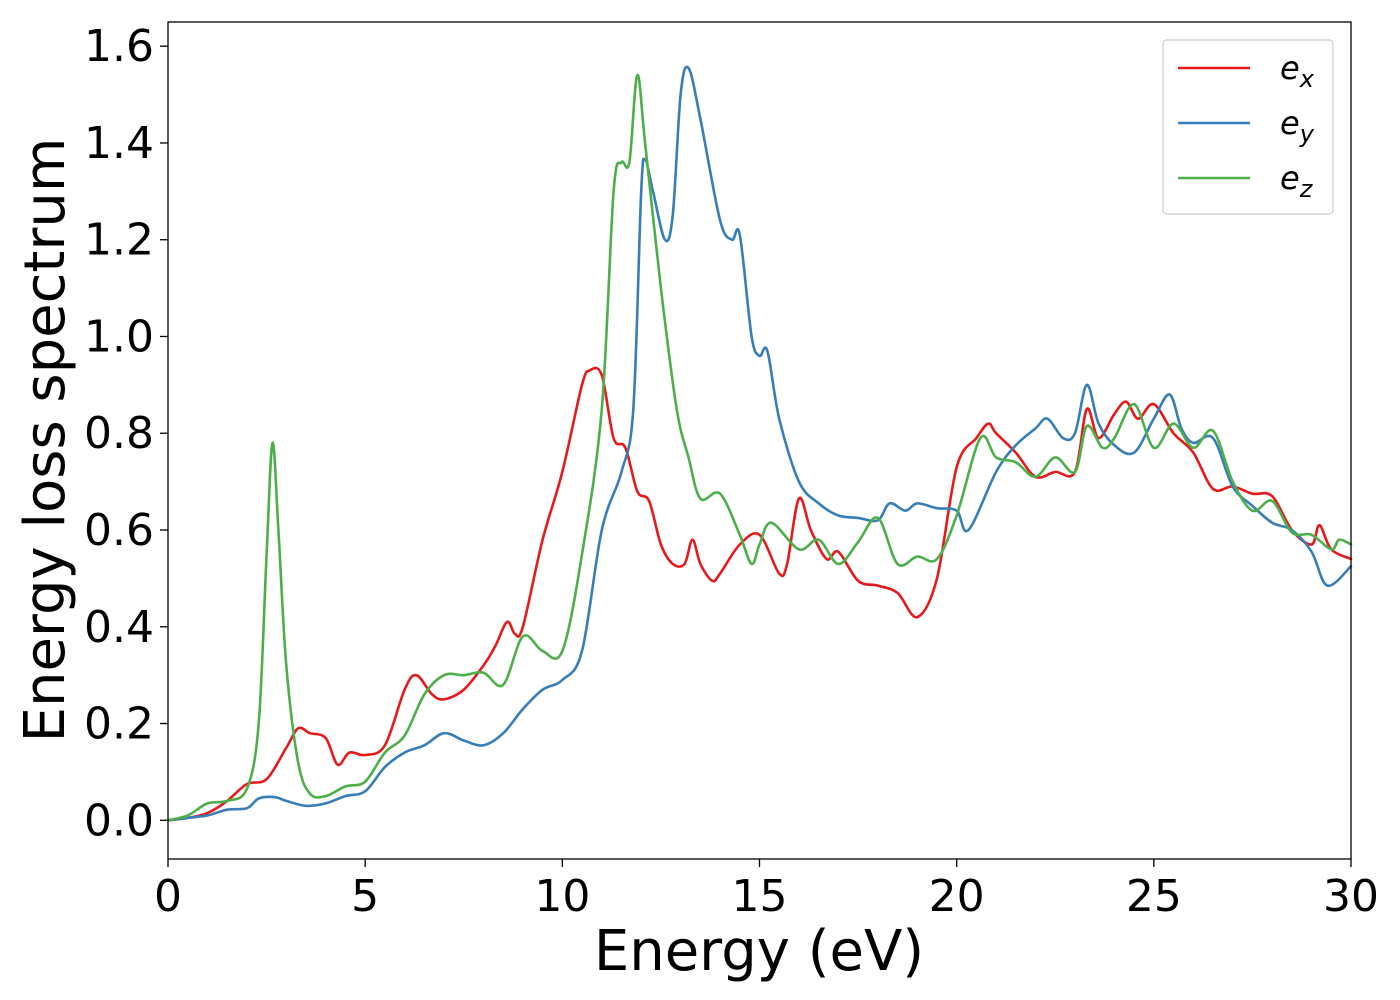  Describe the element at coordinates (365, 896) in the screenshot. I see `x-tick-label: 5` at that location.